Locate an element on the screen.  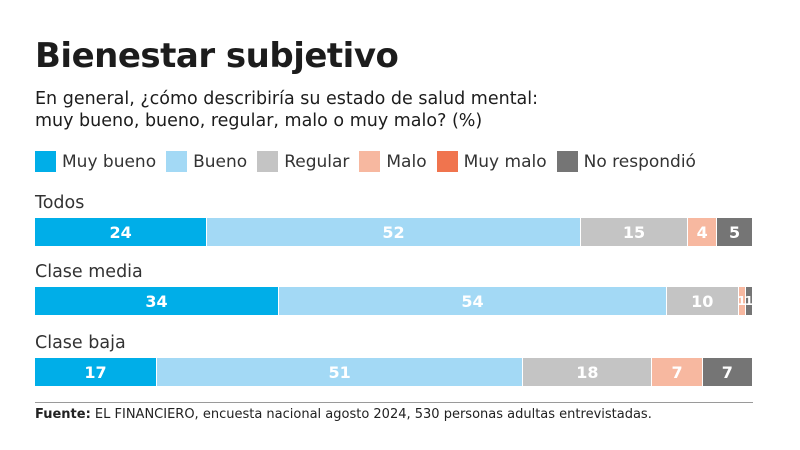
legend-label: Muy bueno is located at coordinates (109, 161).